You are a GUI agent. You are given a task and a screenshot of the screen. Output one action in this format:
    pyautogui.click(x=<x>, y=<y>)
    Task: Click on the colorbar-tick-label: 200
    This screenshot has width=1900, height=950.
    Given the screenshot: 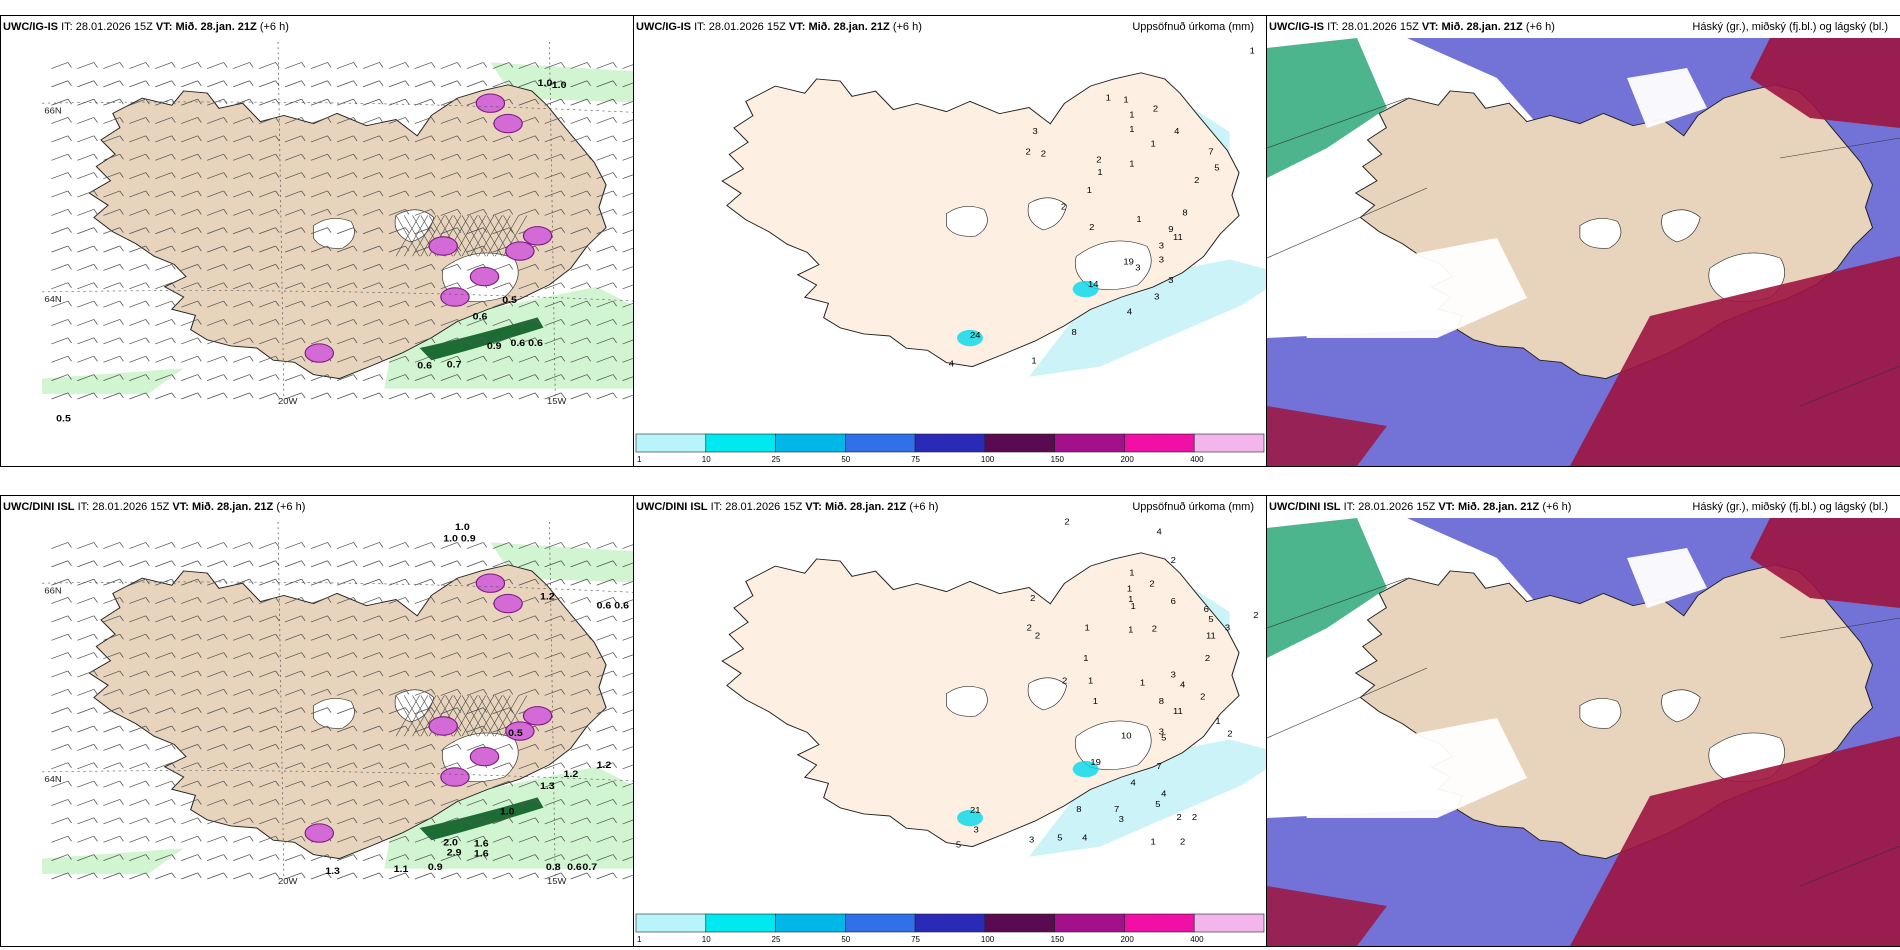 What is the action you would take?
    pyautogui.click(x=1127, y=459)
    